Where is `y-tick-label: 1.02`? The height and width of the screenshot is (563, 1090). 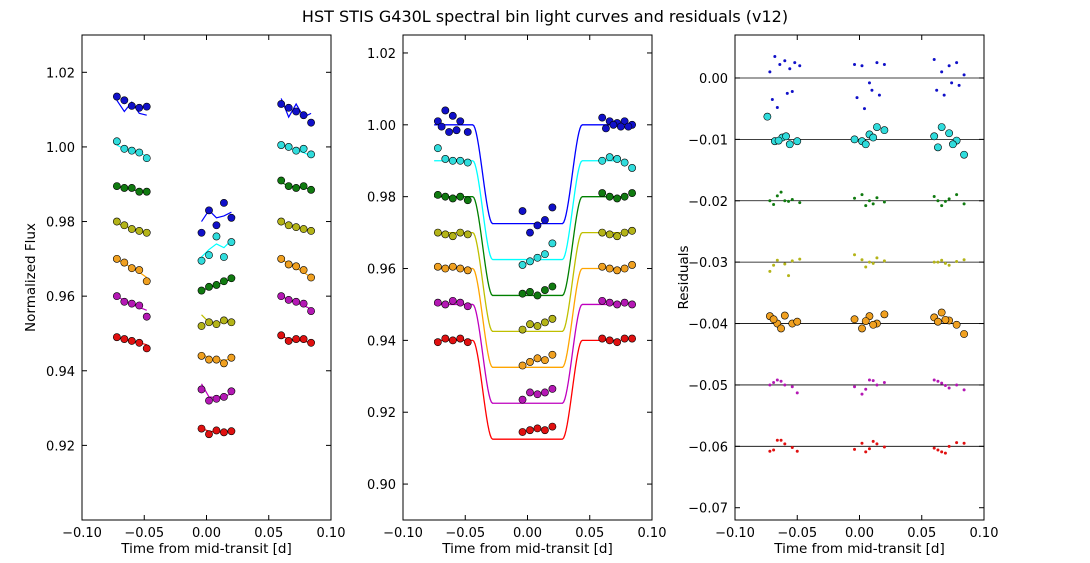
y-tick-label: 1.02 is located at coordinates (381, 54).